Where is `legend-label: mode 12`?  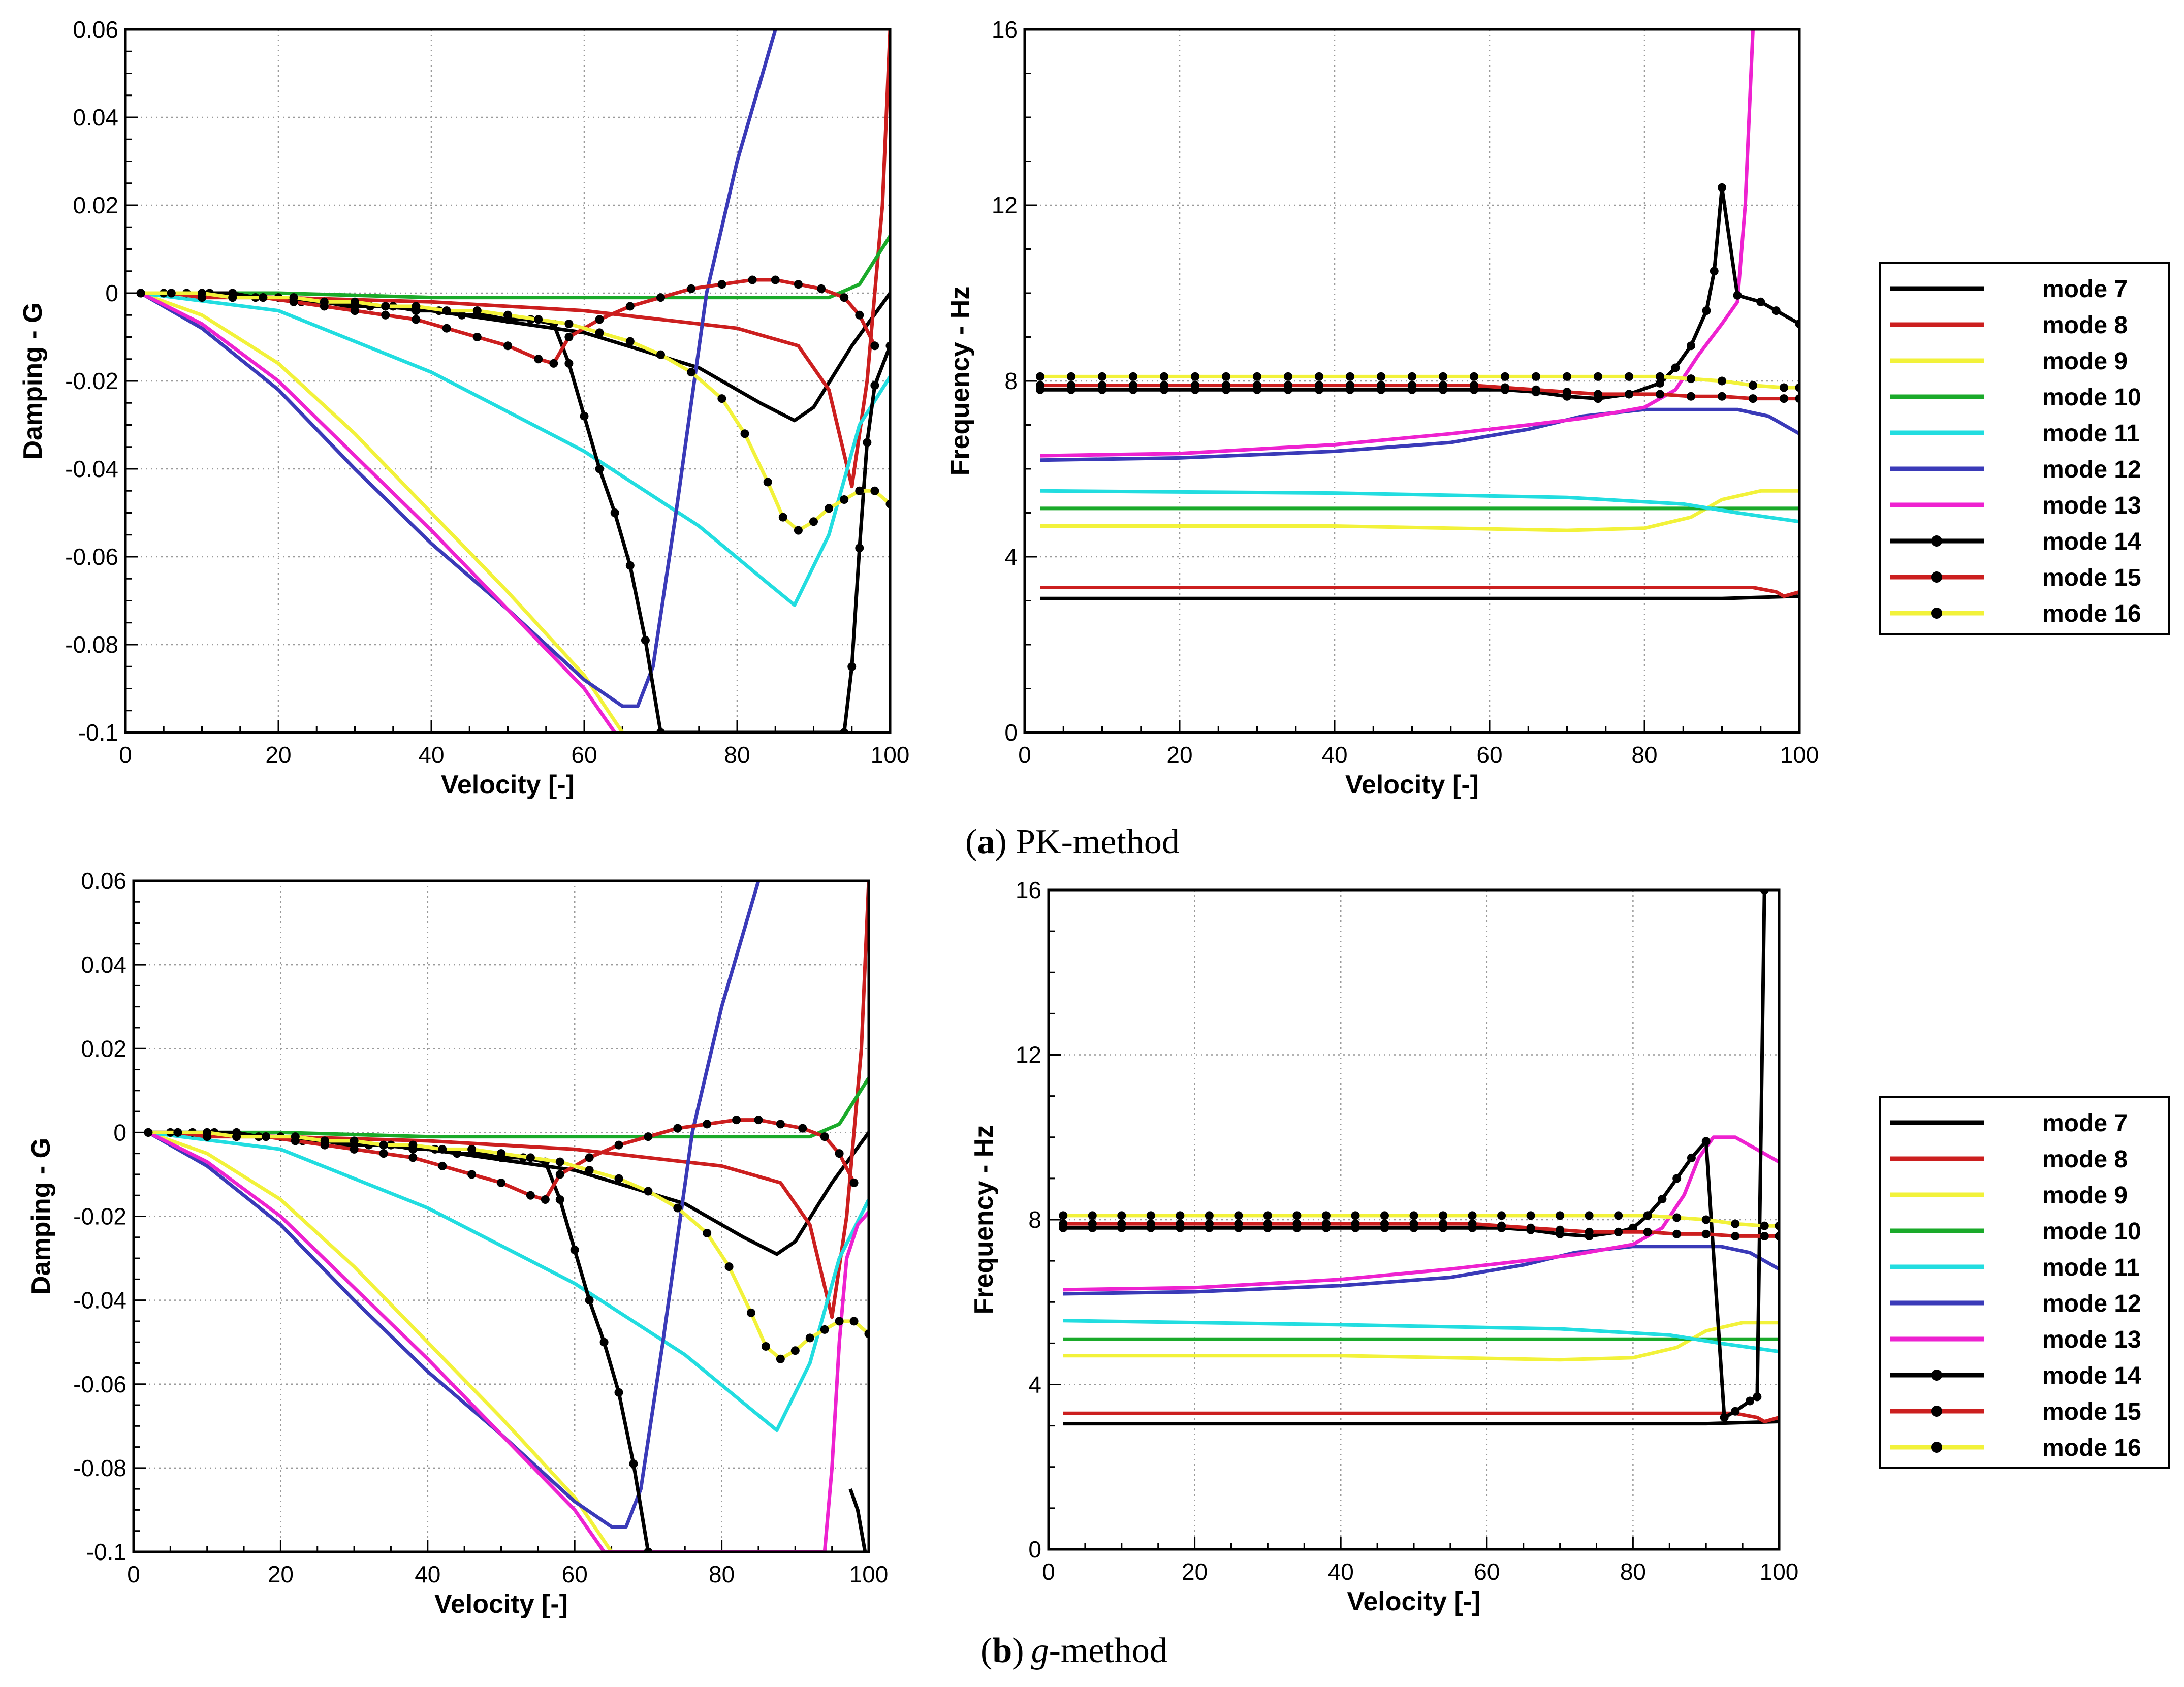
legend-label: mode 12 is located at coordinates (2091, 1303).